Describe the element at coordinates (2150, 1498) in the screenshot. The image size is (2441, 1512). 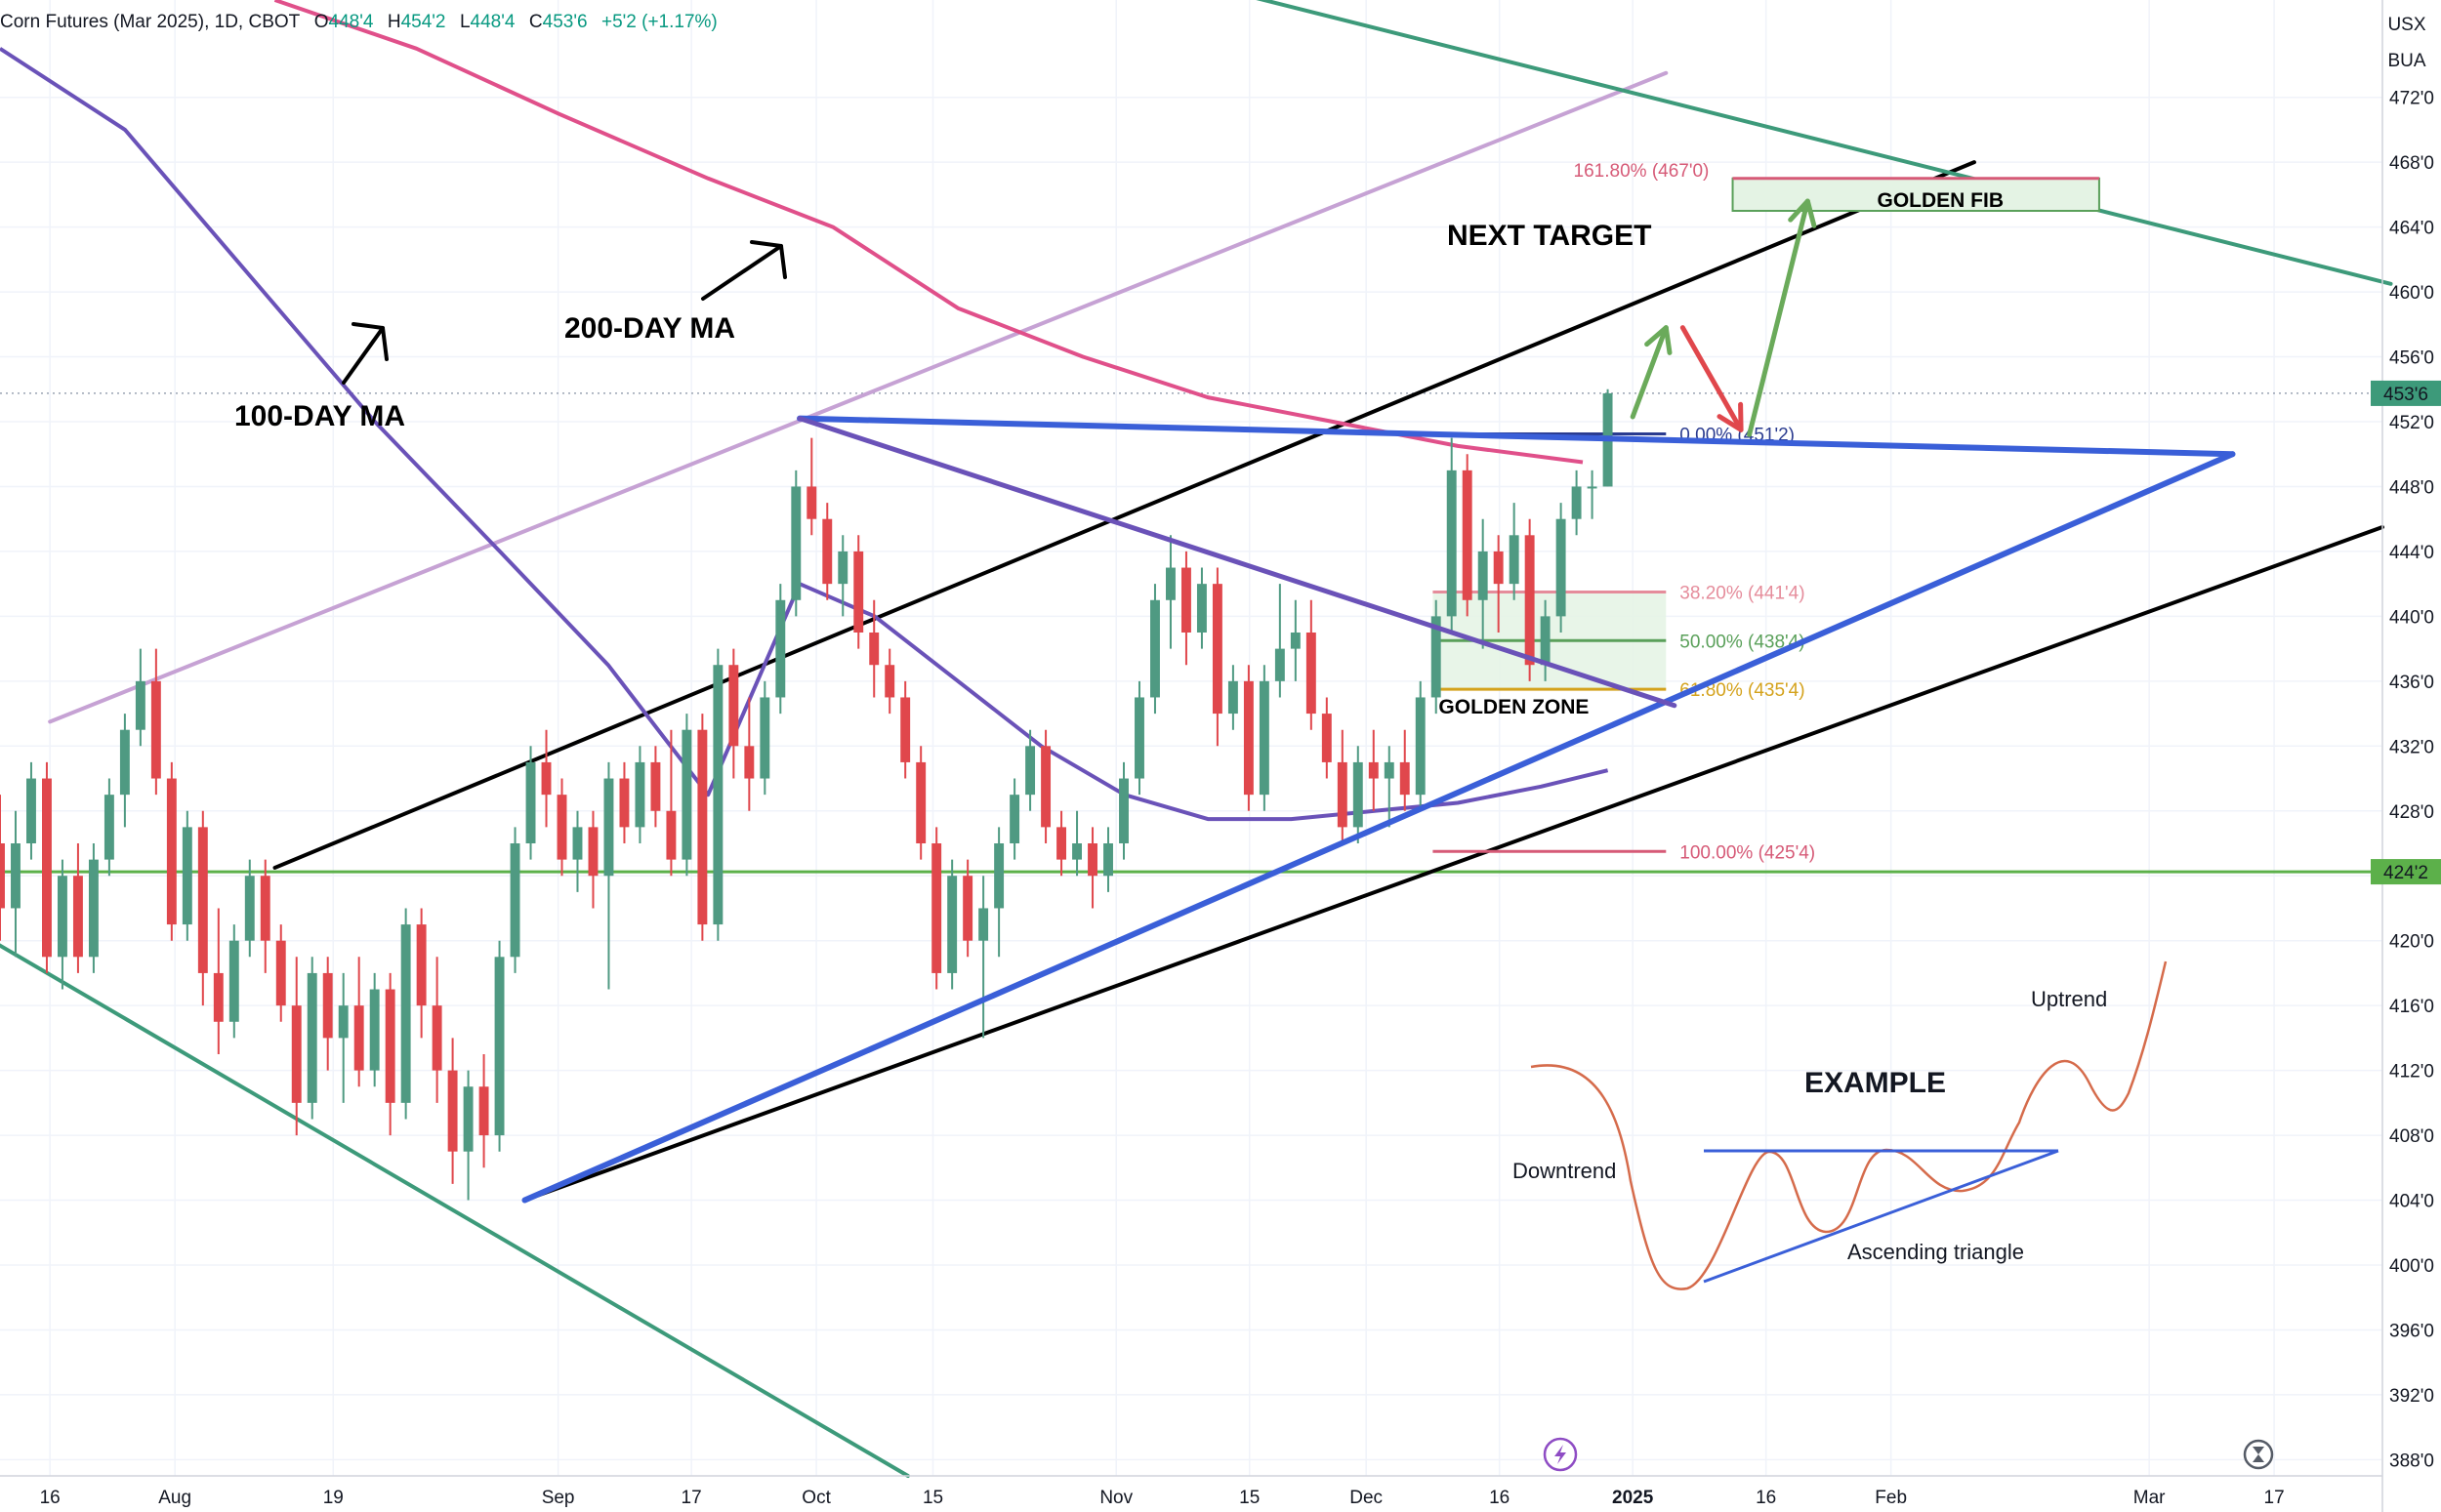
I see `time-tick-label: Mar` at that location.